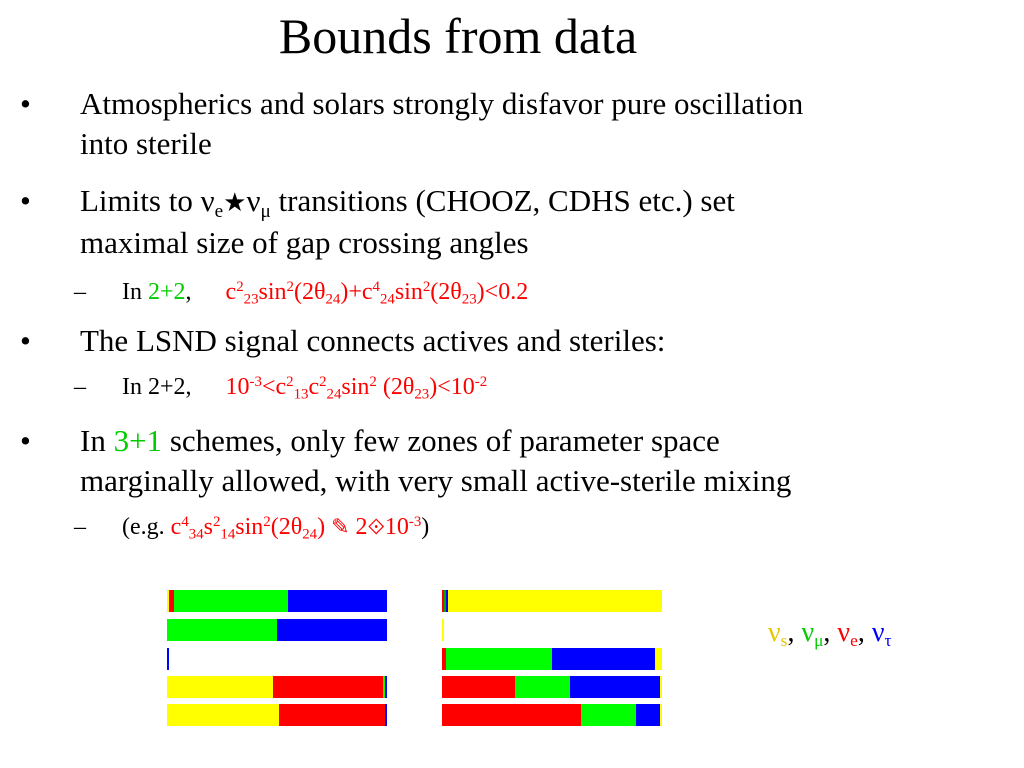 The height and width of the screenshot is (768, 1024). Describe the element at coordinates (458, 36) in the screenshot. I see `slide-title: Bounds from data` at that location.